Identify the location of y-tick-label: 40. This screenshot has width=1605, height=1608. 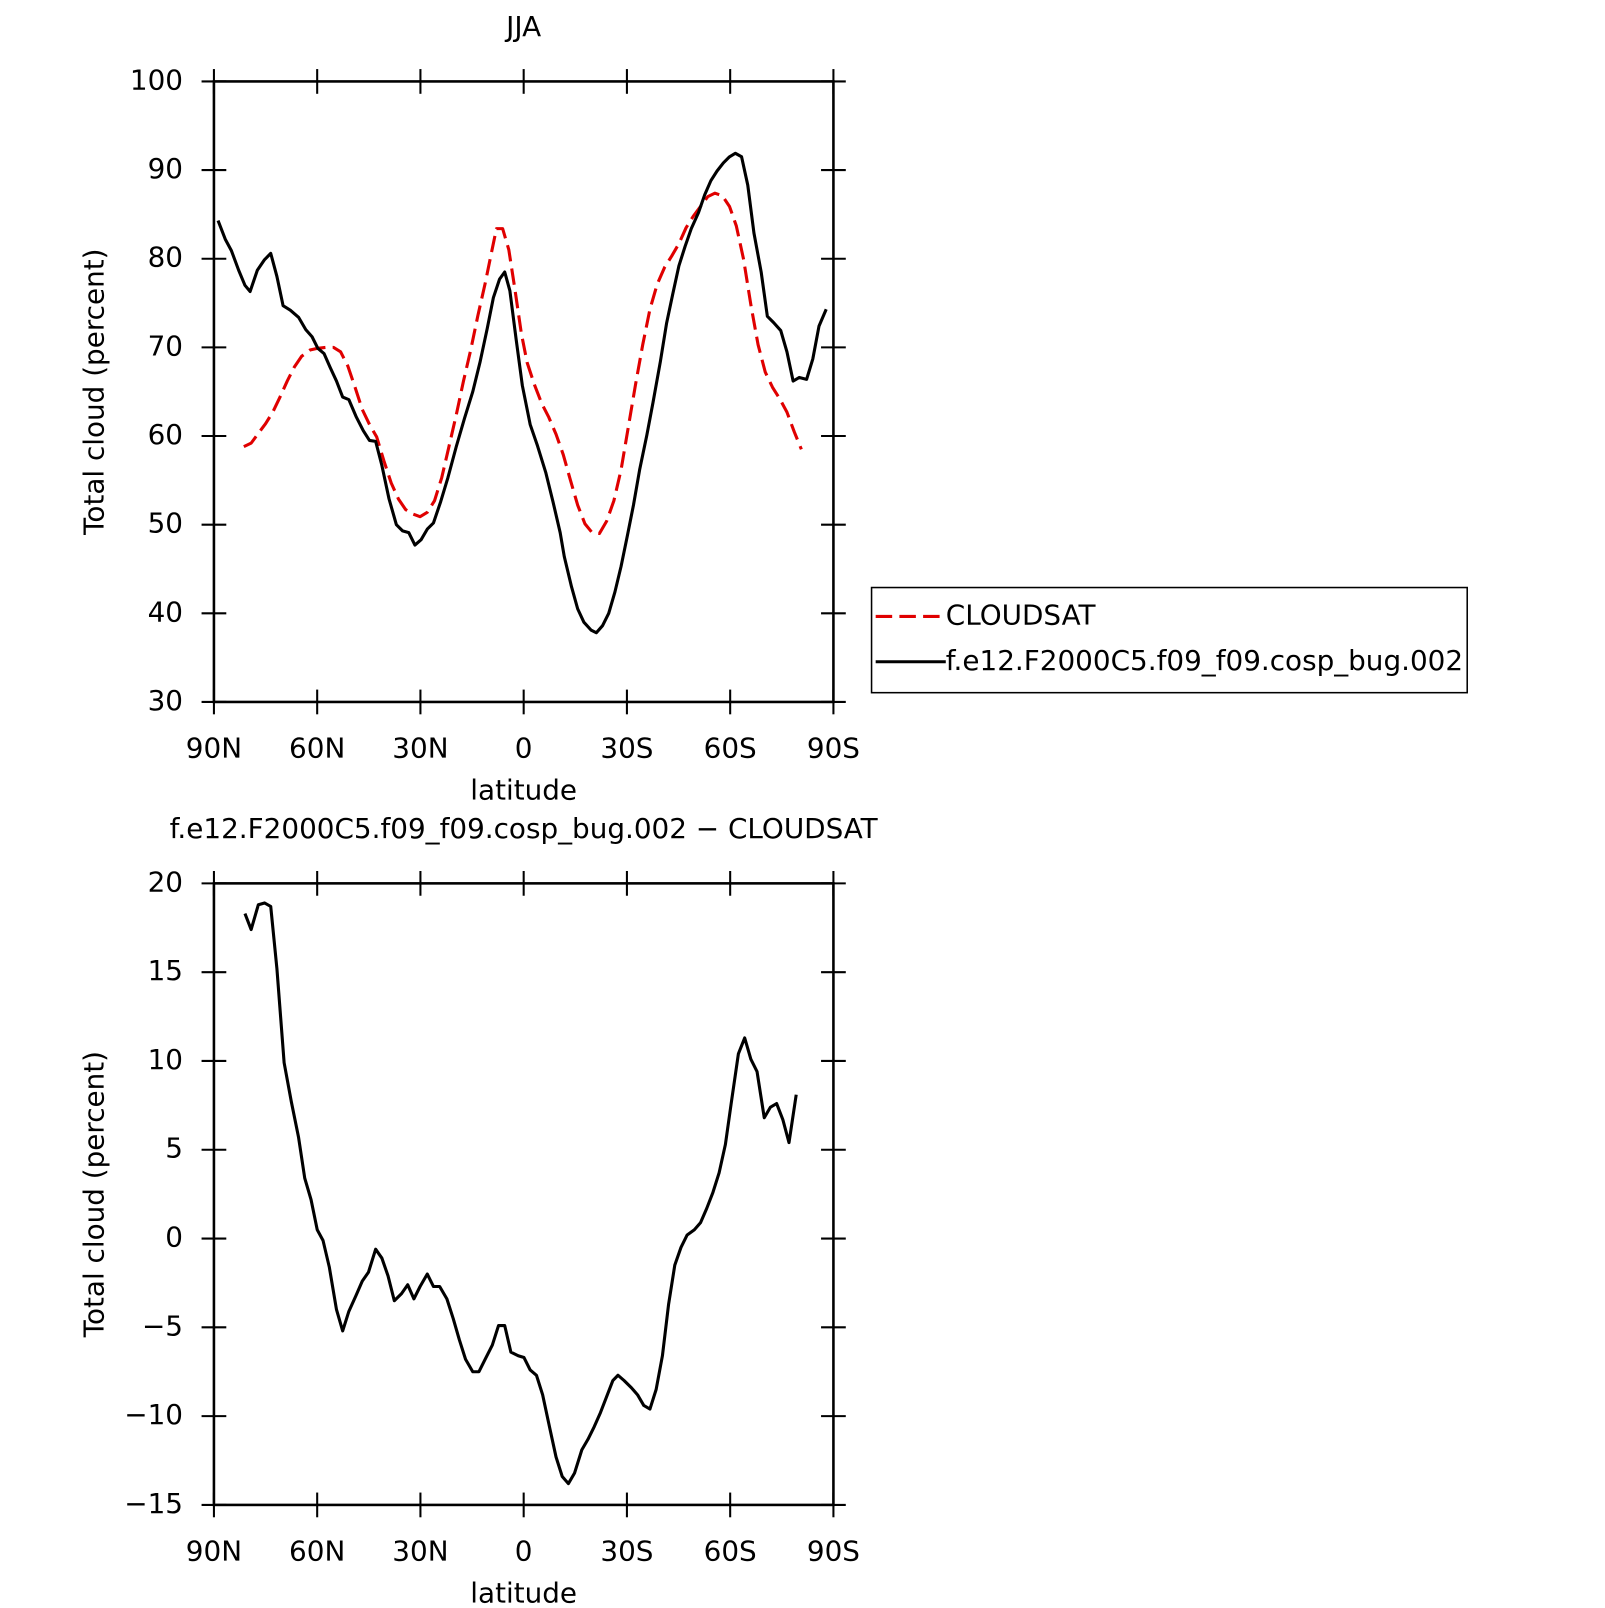
(165, 611).